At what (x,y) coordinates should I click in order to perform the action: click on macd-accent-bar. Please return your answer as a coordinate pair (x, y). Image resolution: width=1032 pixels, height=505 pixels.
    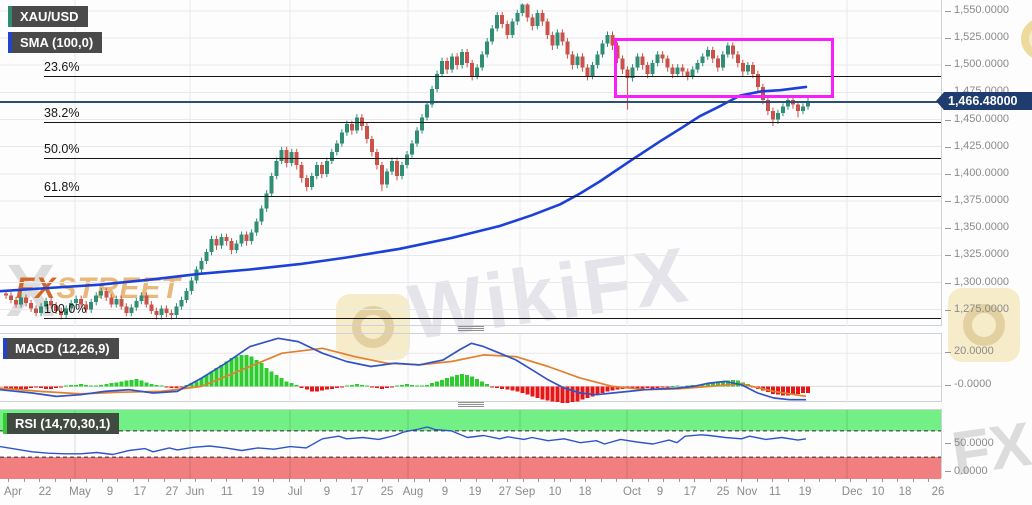
    Looking at the image, I should click on (5, 348).